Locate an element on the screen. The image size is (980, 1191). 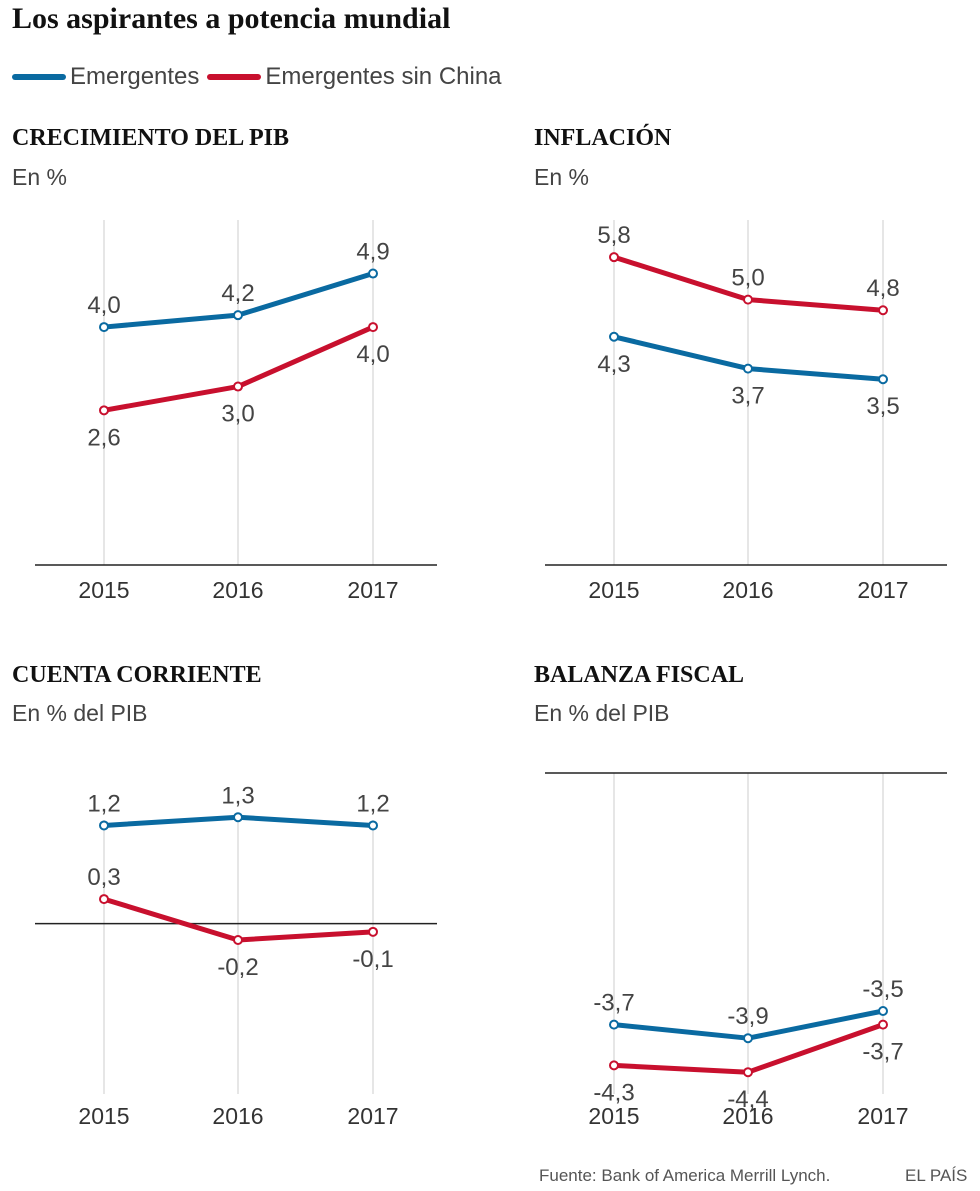
data-label-emergentes-sin-china-2015: 2,6 is located at coordinates (103, 437).